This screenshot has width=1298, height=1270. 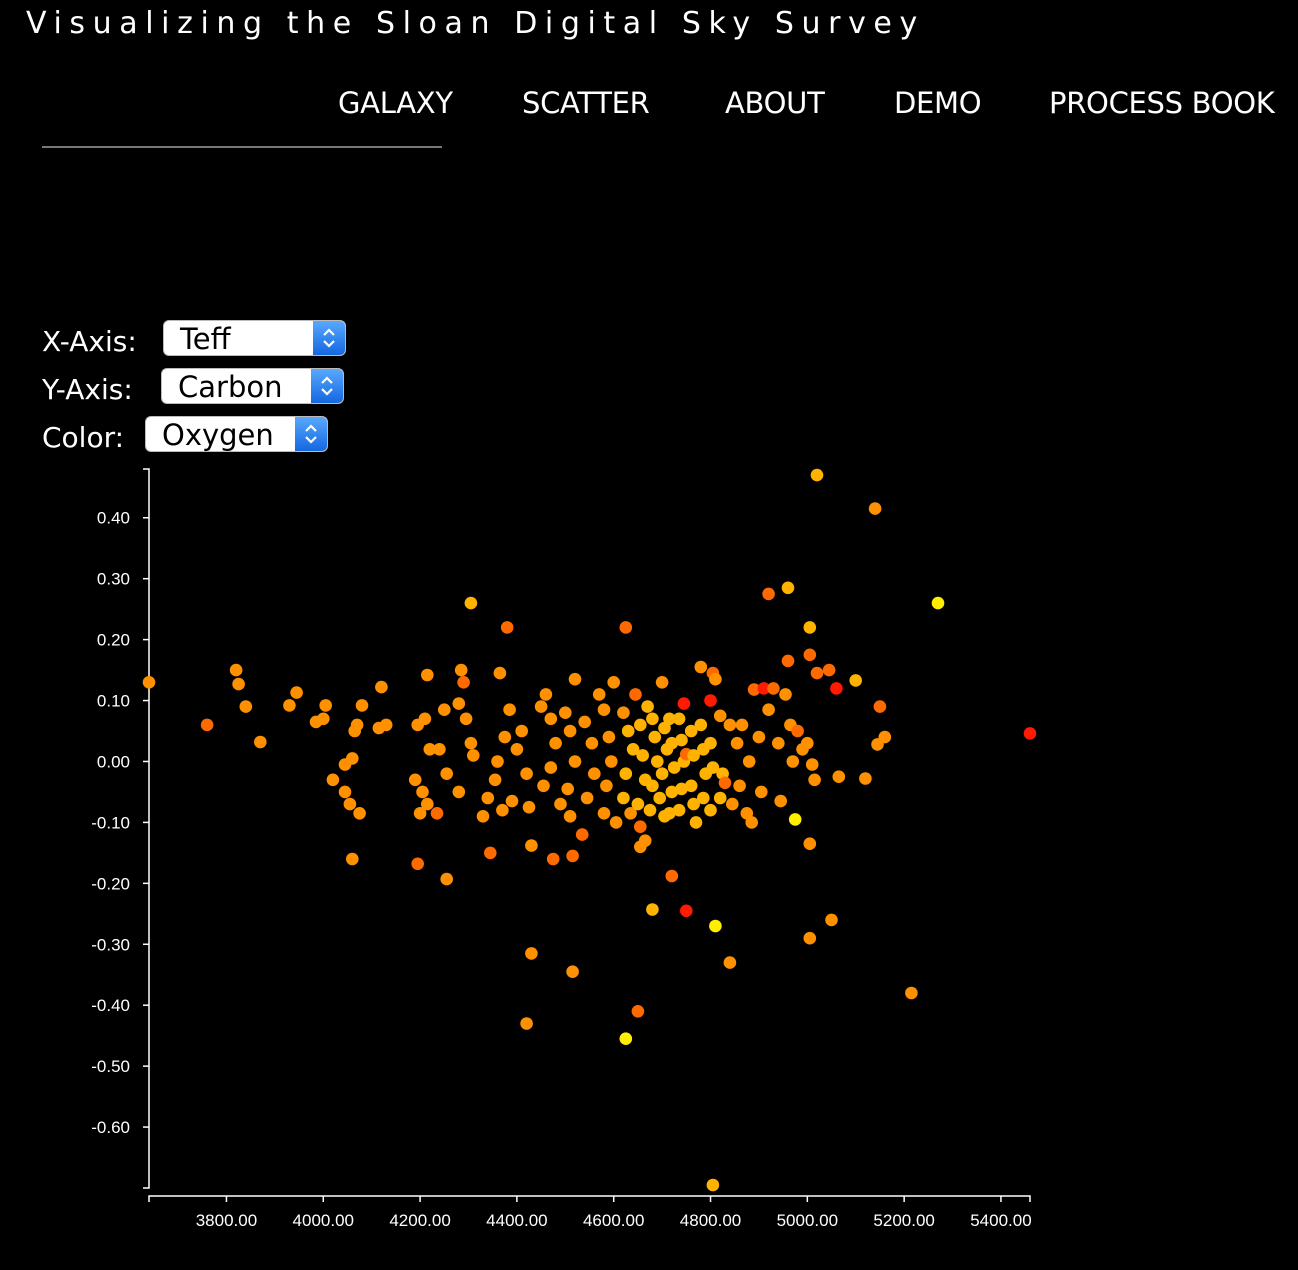 What do you see at coordinates (236, 434) in the screenshot?
I see `color-select: Oxygen` at bounding box center [236, 434].